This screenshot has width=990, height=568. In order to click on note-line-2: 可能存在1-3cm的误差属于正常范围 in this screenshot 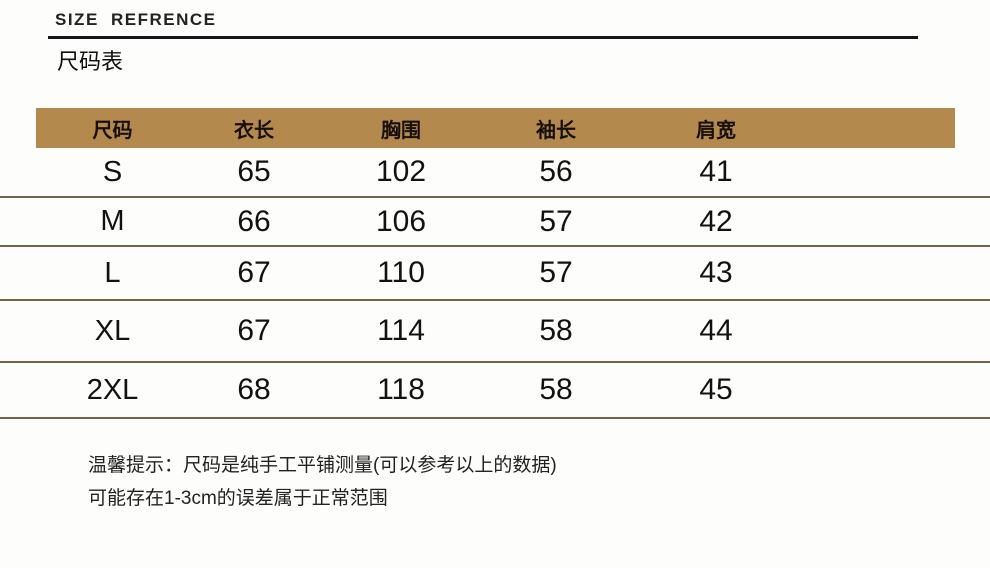, I will do `click(238, 498)`.